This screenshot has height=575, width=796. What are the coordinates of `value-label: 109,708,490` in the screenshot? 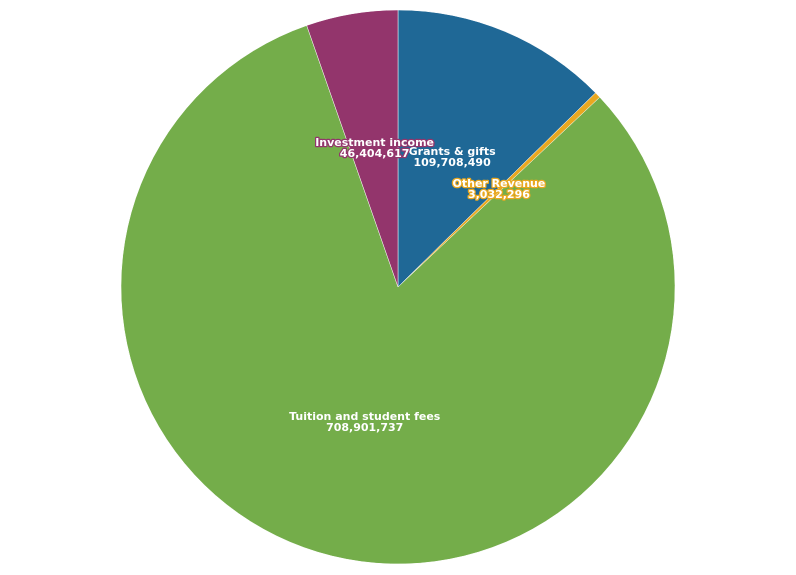 It's located at (453, 162).